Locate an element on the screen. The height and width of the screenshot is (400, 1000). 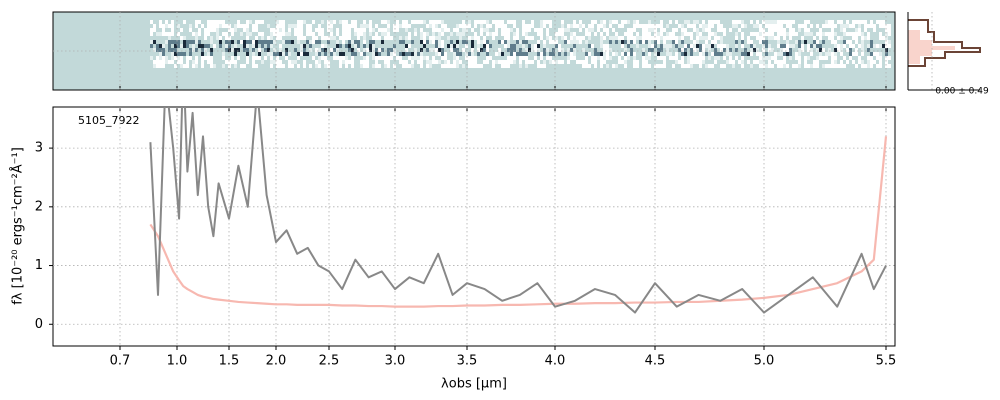
x-tick-label: 4.5 is located at coordinates (655, 361).